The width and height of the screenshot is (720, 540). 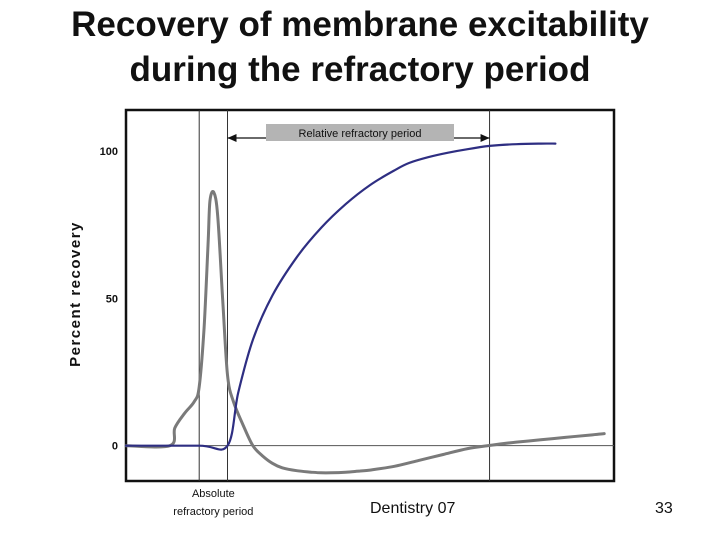 I want to click on slide-number: 33, so click(x=664, y=508).